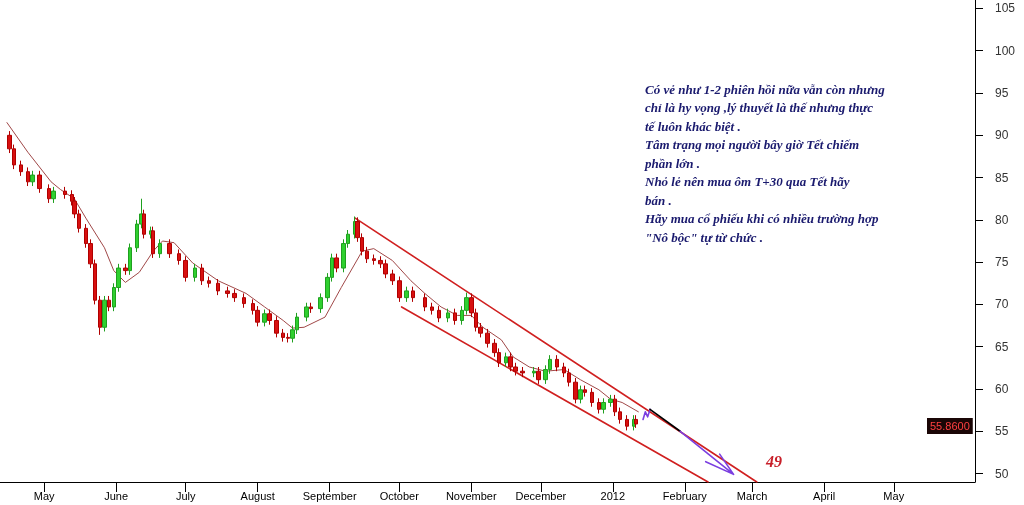 This screenshot has height=505, width=1024. What do you see at coordinates (773, 461) in the screenshot?
I see `annotation: 49` at bounding box center [773, 461].